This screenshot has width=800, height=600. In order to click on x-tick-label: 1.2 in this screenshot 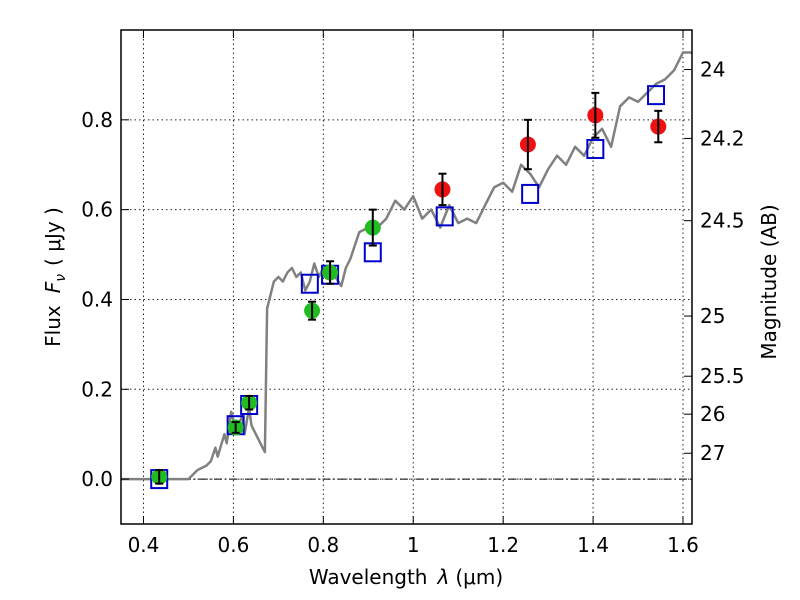, I will do `click(503, 545)`.